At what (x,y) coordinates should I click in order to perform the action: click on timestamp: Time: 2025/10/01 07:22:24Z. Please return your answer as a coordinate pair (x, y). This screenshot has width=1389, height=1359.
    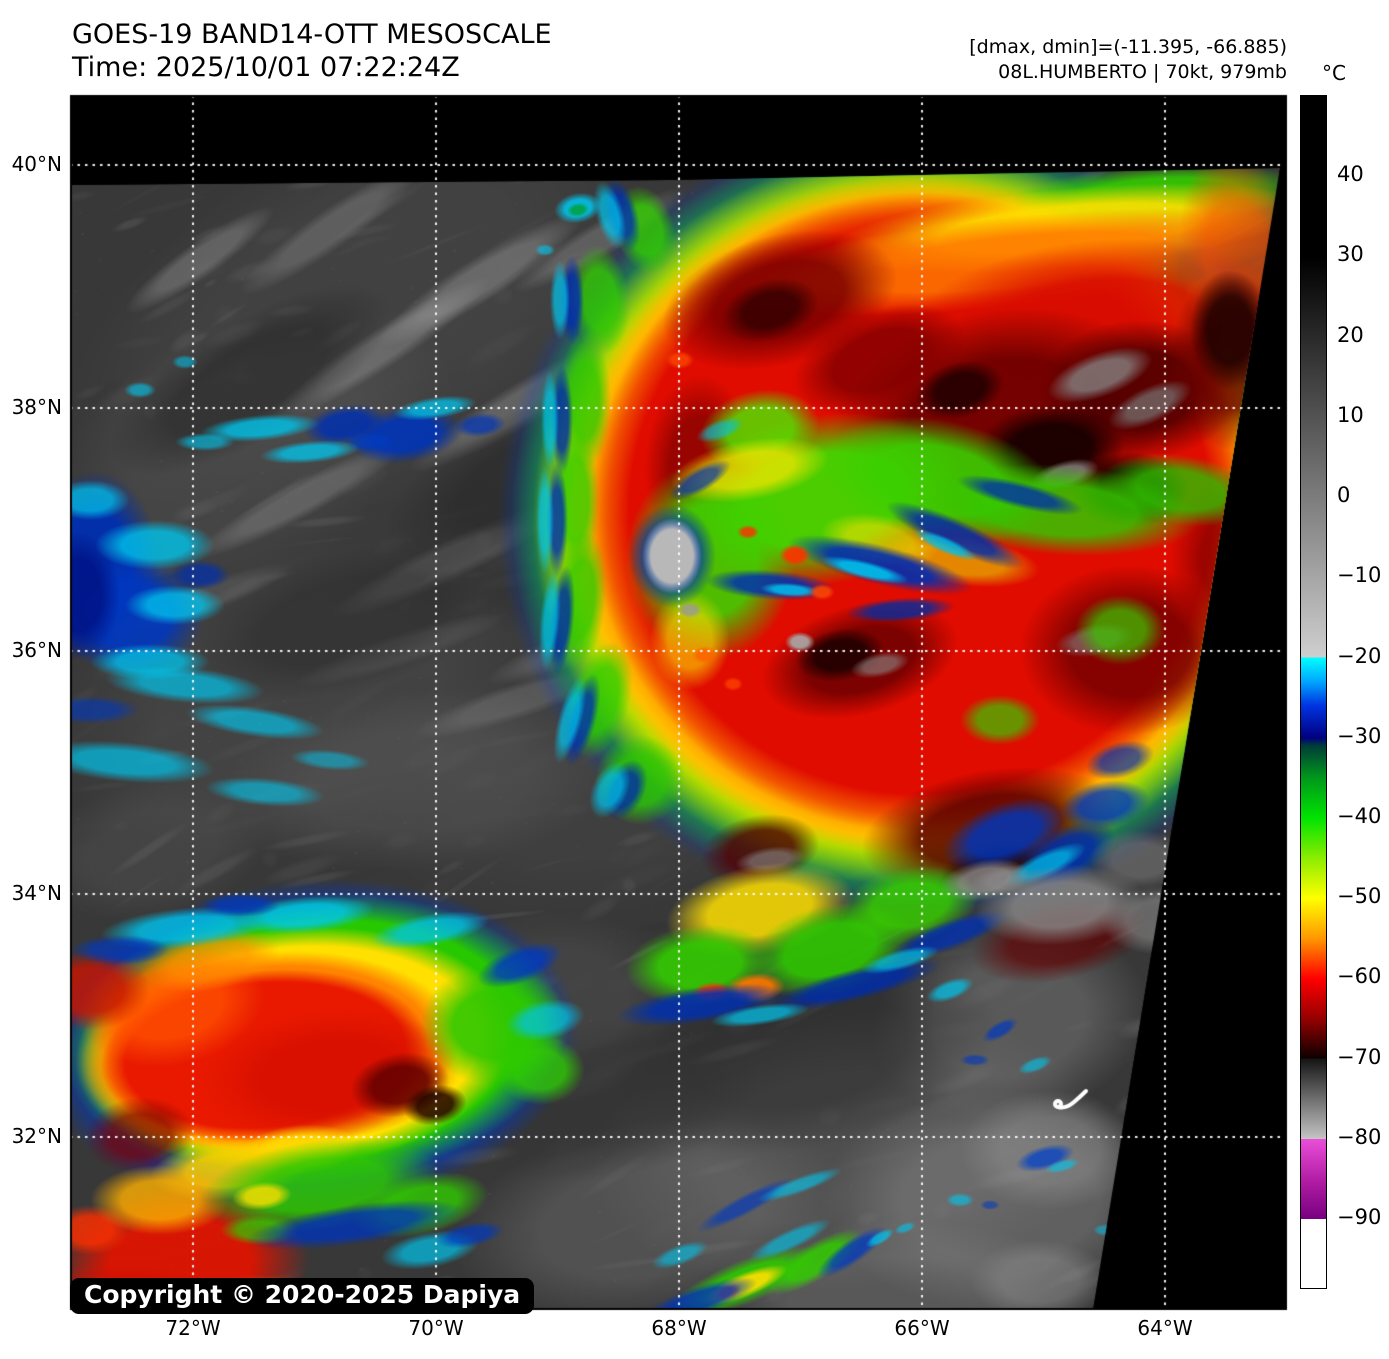
    Looking at the image, I should click on (266, 67).